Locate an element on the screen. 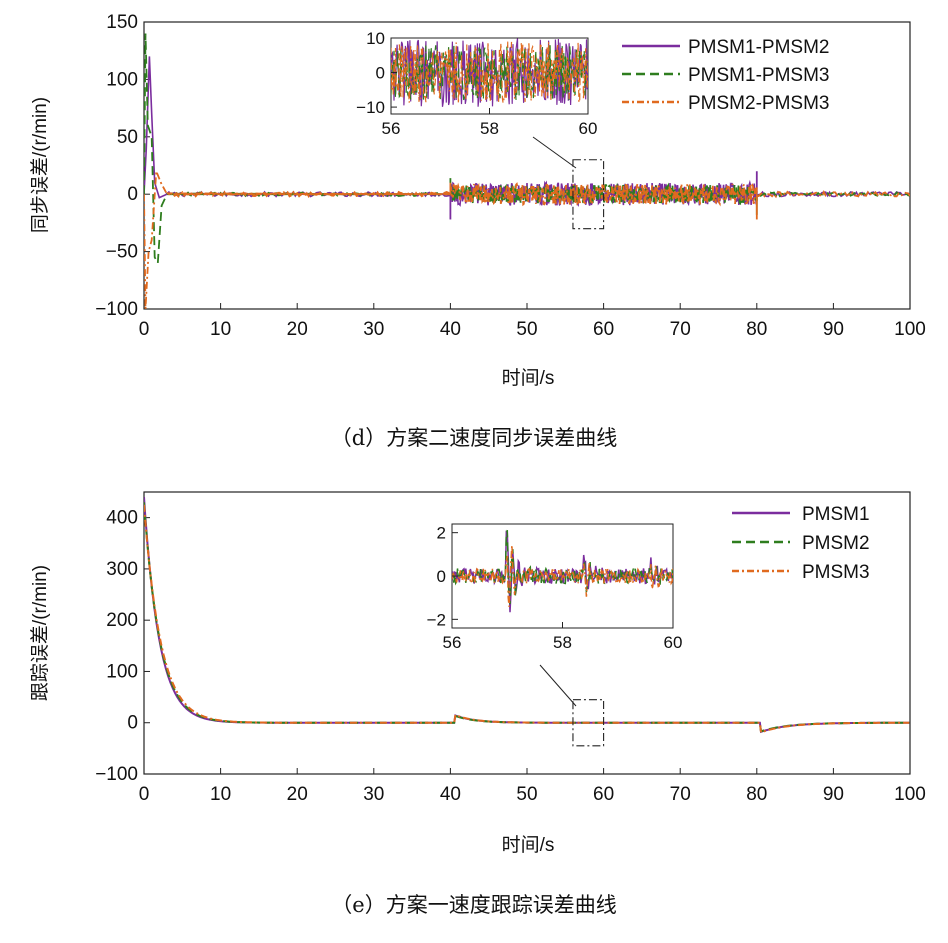 This screenshot has height=943, width=948. e-y-tick-label: −100 is located at coordinates (116, 774).